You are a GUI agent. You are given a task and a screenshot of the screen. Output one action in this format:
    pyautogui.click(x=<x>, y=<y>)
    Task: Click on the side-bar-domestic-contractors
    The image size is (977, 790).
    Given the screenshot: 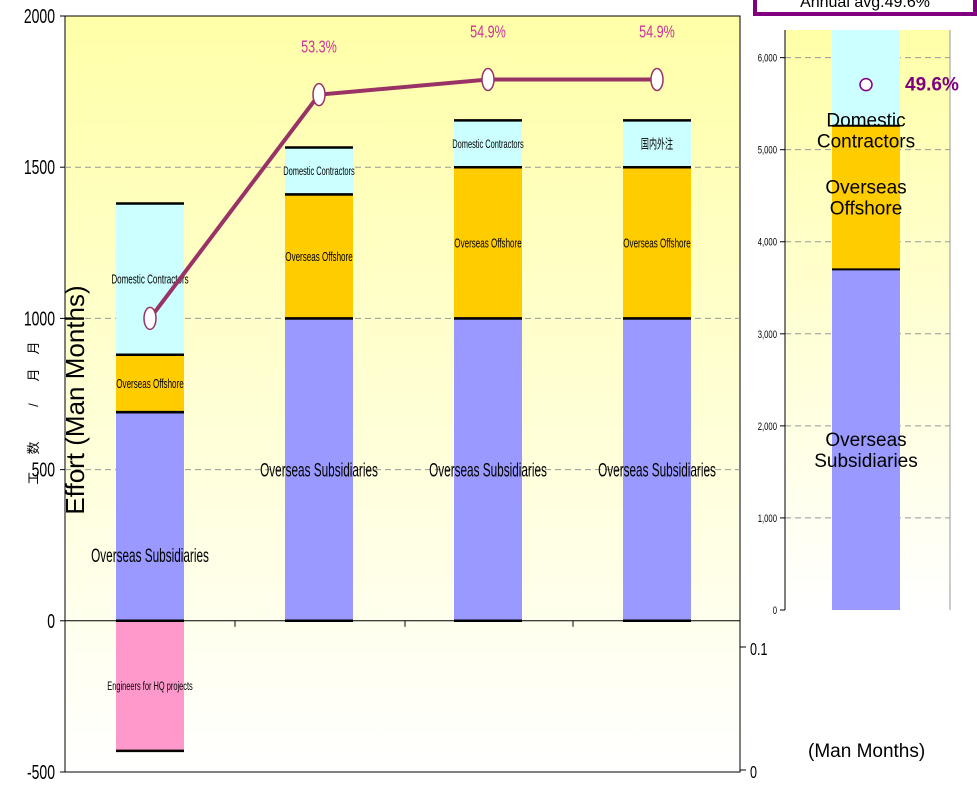 What is the action you would take?
    pyautogui.click(x=866, y=78)
    